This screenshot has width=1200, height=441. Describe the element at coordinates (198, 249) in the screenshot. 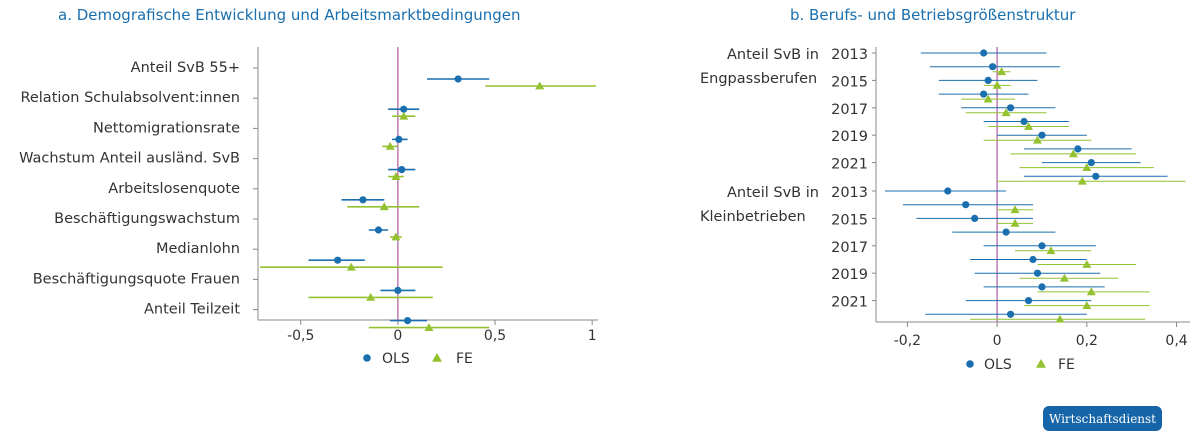

I see `panel-a-category-label: Medianlohn` at that location.